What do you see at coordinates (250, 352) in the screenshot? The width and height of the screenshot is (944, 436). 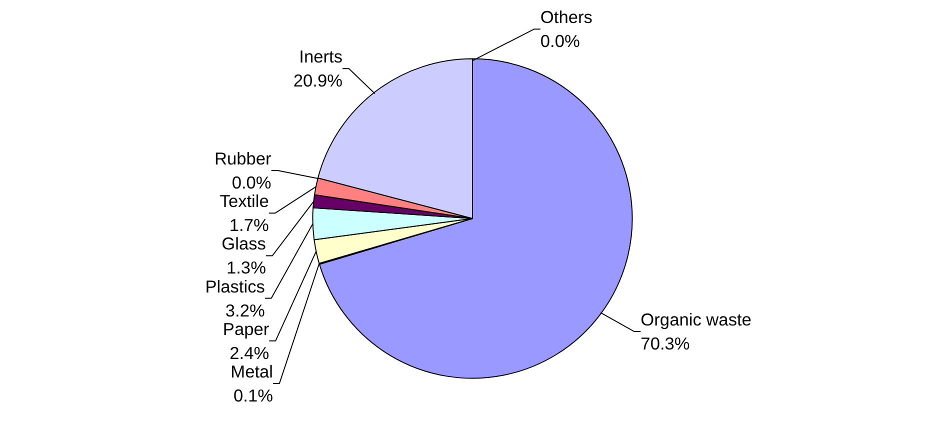 I see `data-label: 2.4%` at bounding box center [250, 352].